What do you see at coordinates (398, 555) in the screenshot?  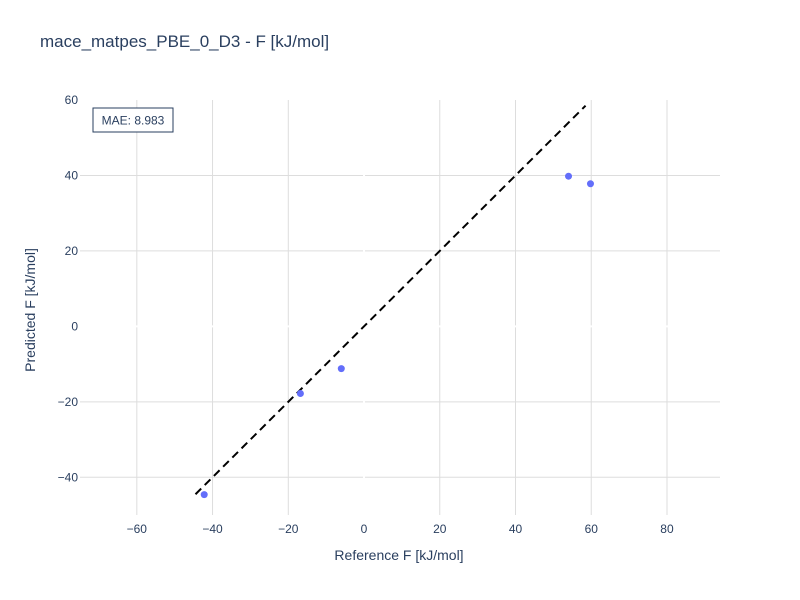 I see `x-axis-title: Reference F [kJ/mol]` at bounding box center [398, 555].